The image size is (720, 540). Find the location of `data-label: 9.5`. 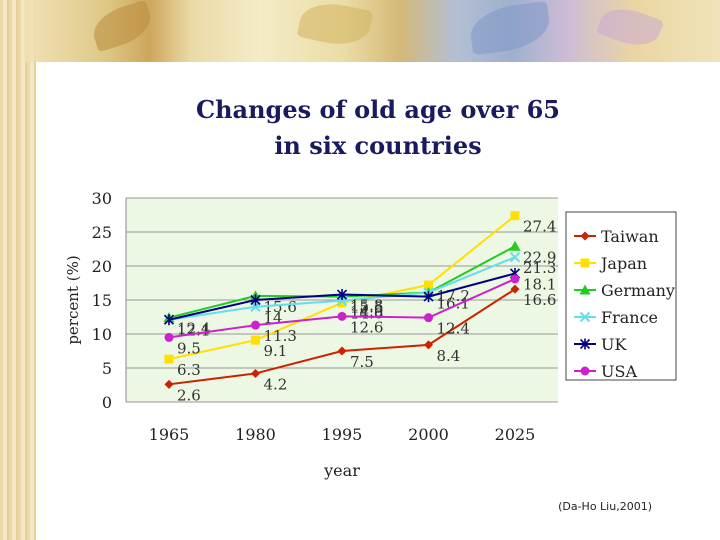

data-label: 9.5 is located at coordinates (189, 348).